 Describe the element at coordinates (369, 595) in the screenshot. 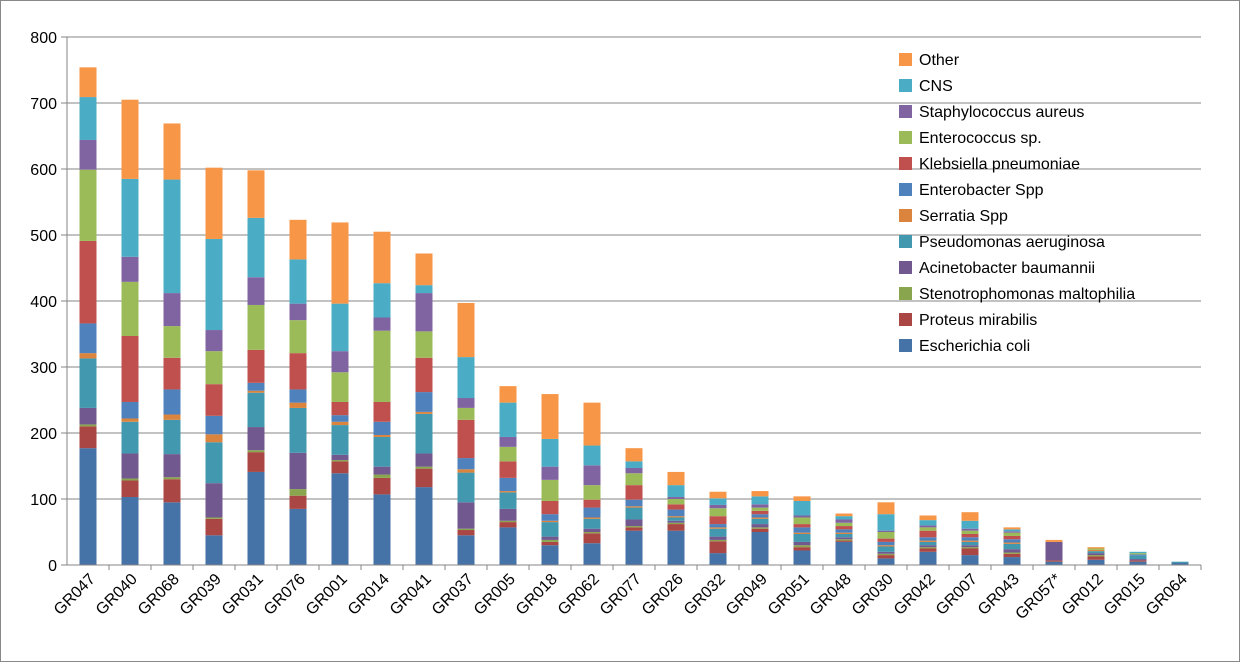

I see `x-tick-label: GR014` at that location.